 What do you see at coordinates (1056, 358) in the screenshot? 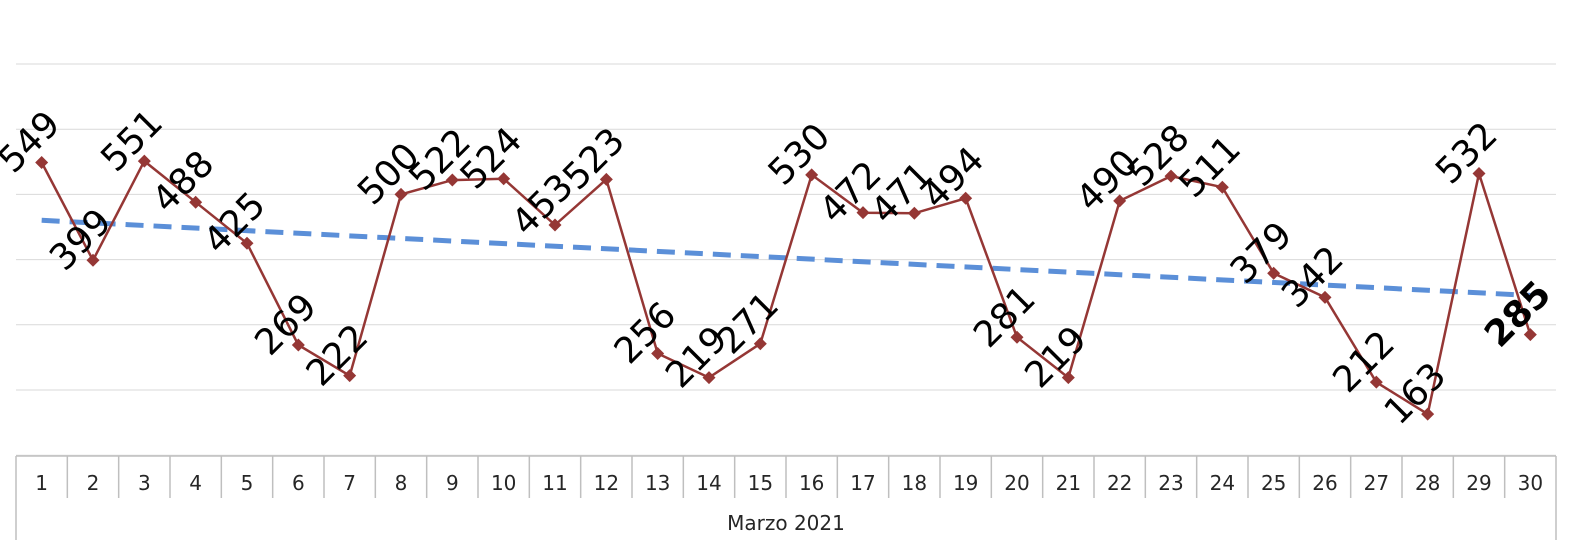
I see `data-label: 219` at bounding box center [1056, 358].